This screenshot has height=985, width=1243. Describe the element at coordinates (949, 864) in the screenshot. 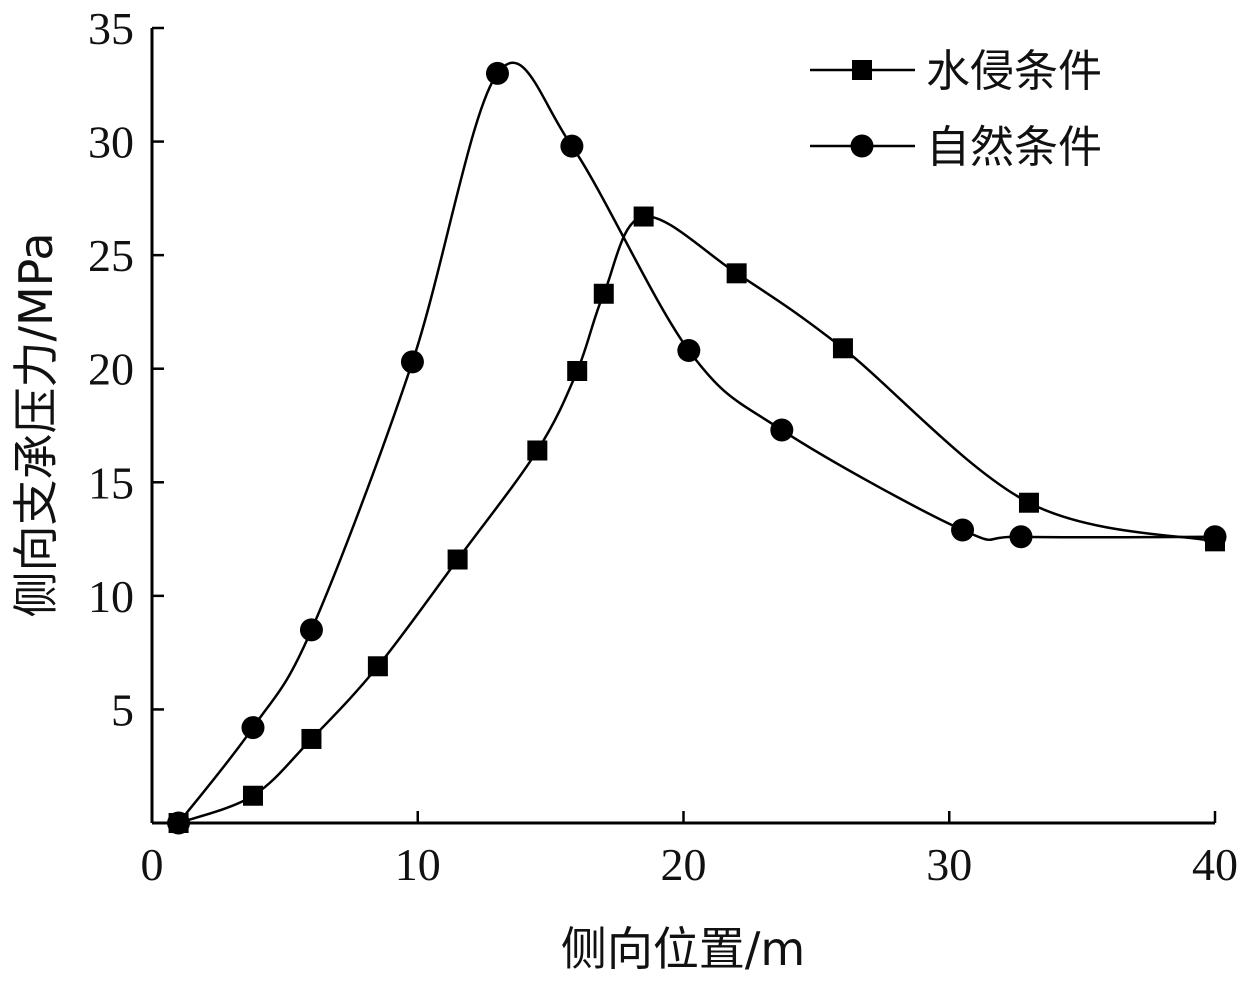

I see `x-tick-label: 30` at that location.